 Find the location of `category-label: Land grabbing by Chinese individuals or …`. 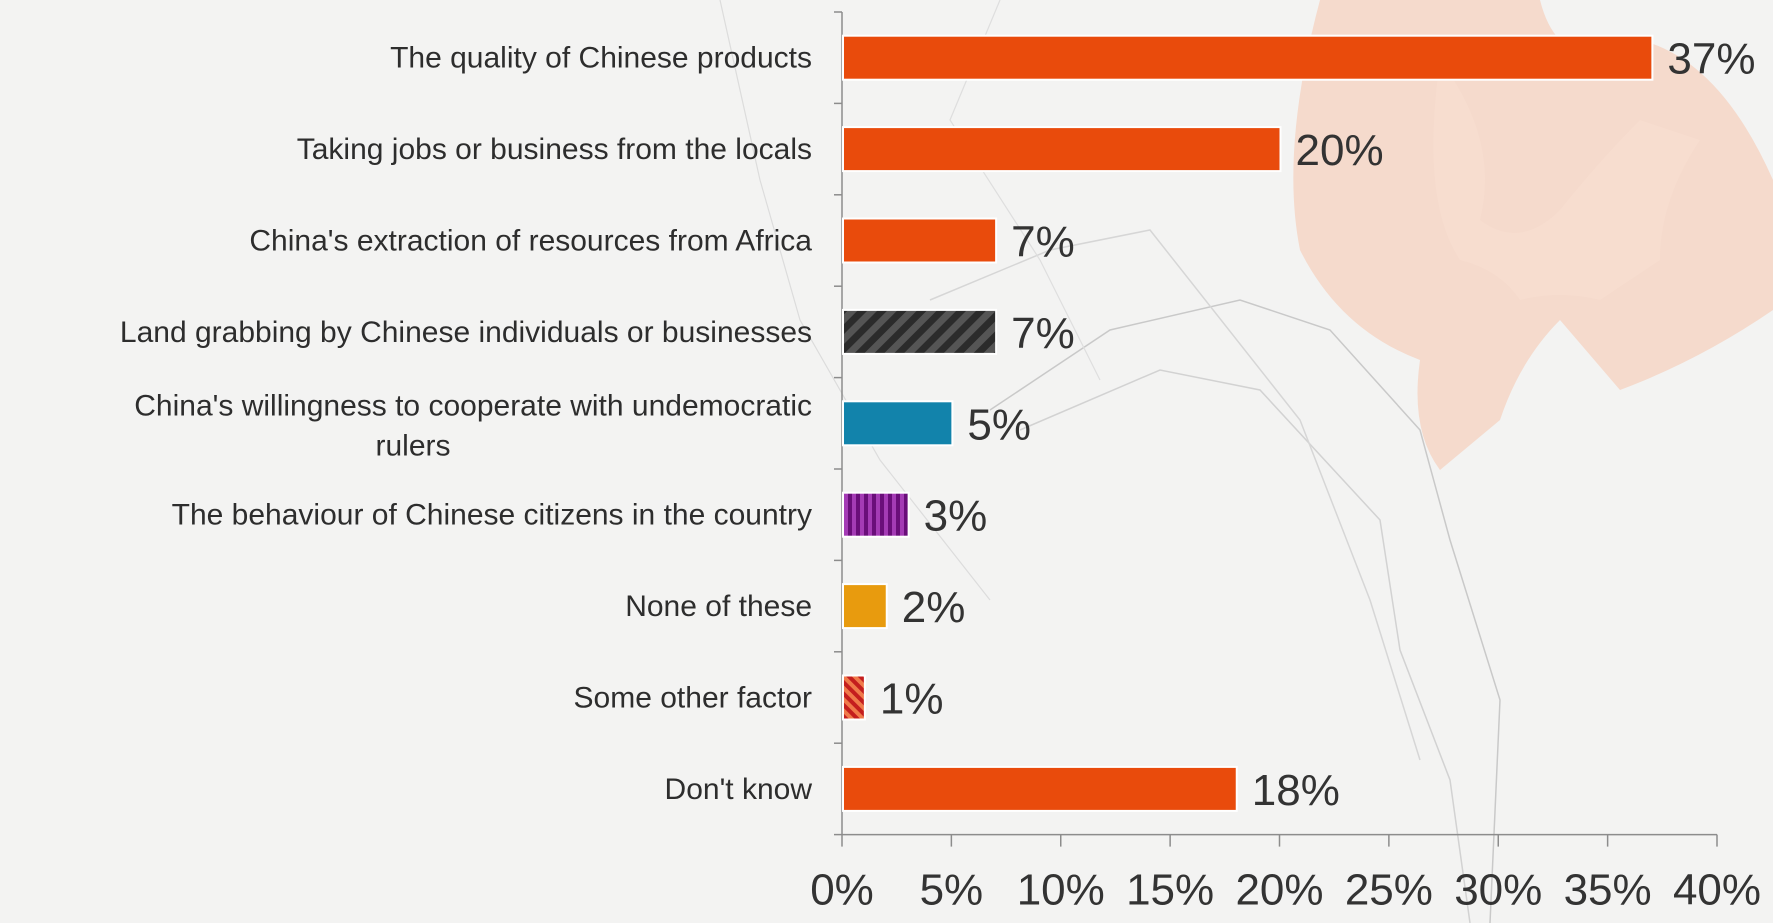

category-label: Land grabbing by Chinese individuals or … is located at coordinates (466, 332).